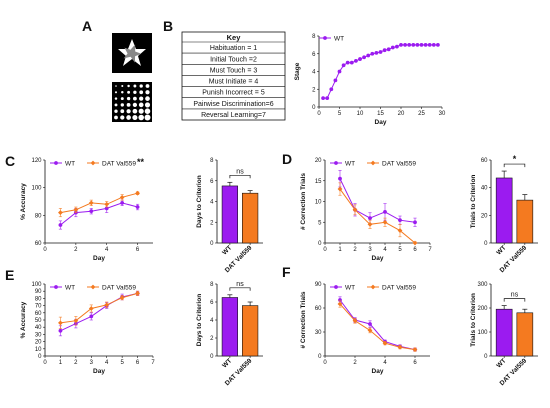 The image size is (550, 408). Describe the element at coordinates (9, 275) in the screenshot. I see `panel-label-e: E` at that location.